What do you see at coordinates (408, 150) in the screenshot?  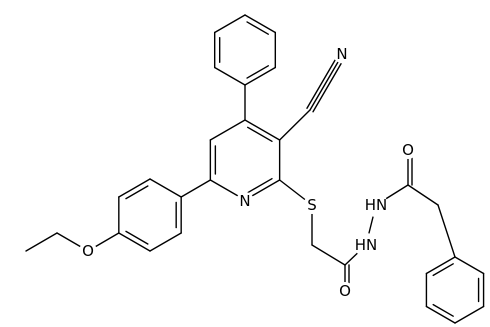 I see `acyl-oxygen: O` at bounding box center [408, 150].